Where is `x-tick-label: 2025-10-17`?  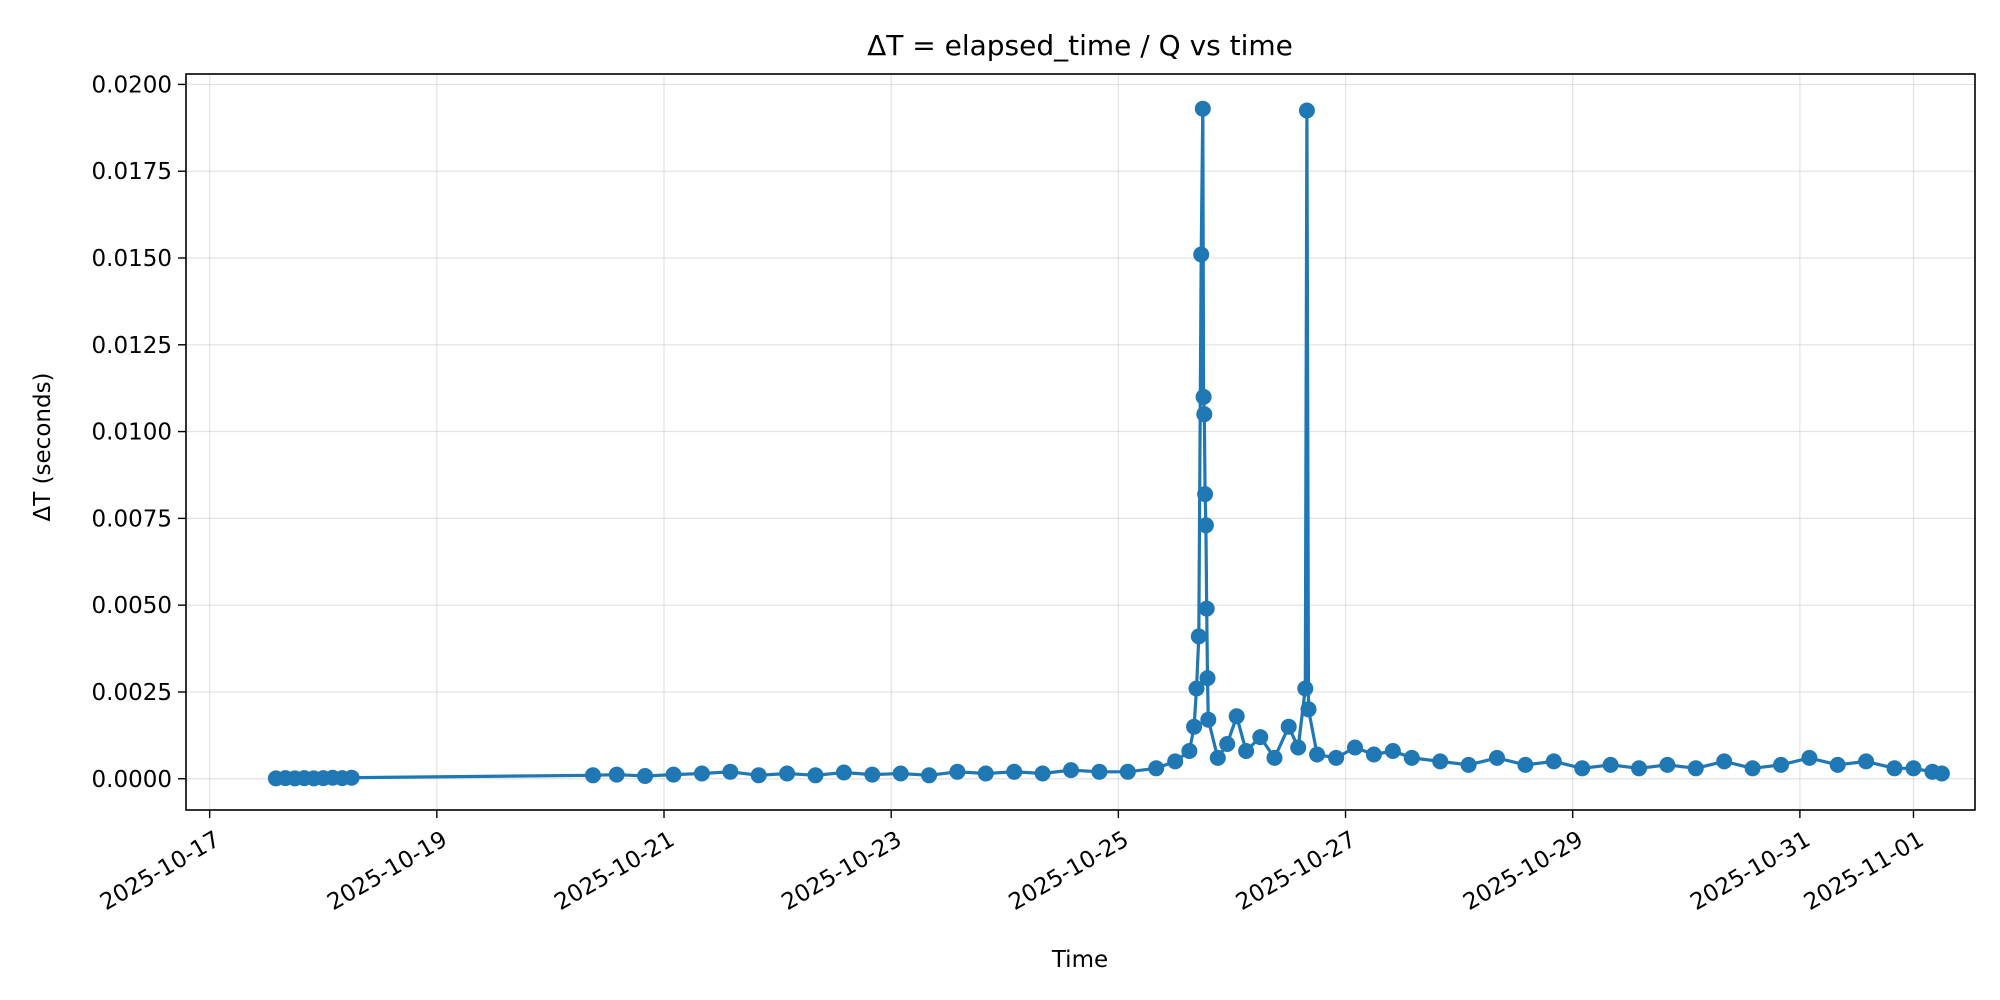
x-tick-label: 2025-10-17 is located at coordinates (160, 871).